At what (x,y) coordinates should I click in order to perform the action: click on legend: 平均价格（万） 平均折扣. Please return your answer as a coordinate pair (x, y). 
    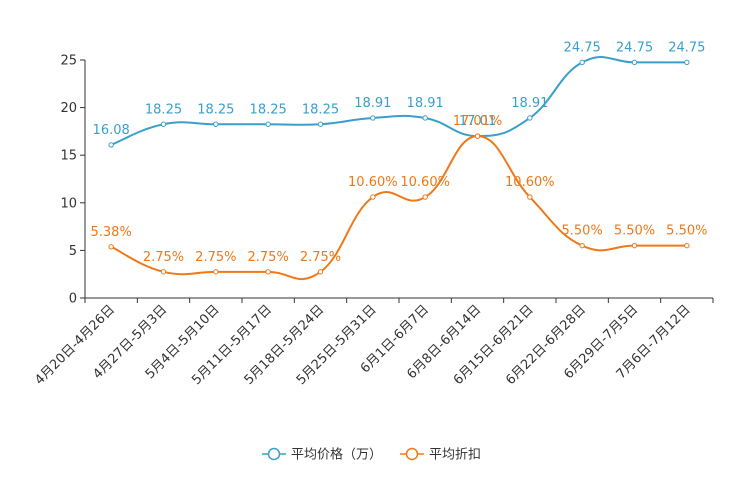
    Looking at the image, I should click on (371, 455).